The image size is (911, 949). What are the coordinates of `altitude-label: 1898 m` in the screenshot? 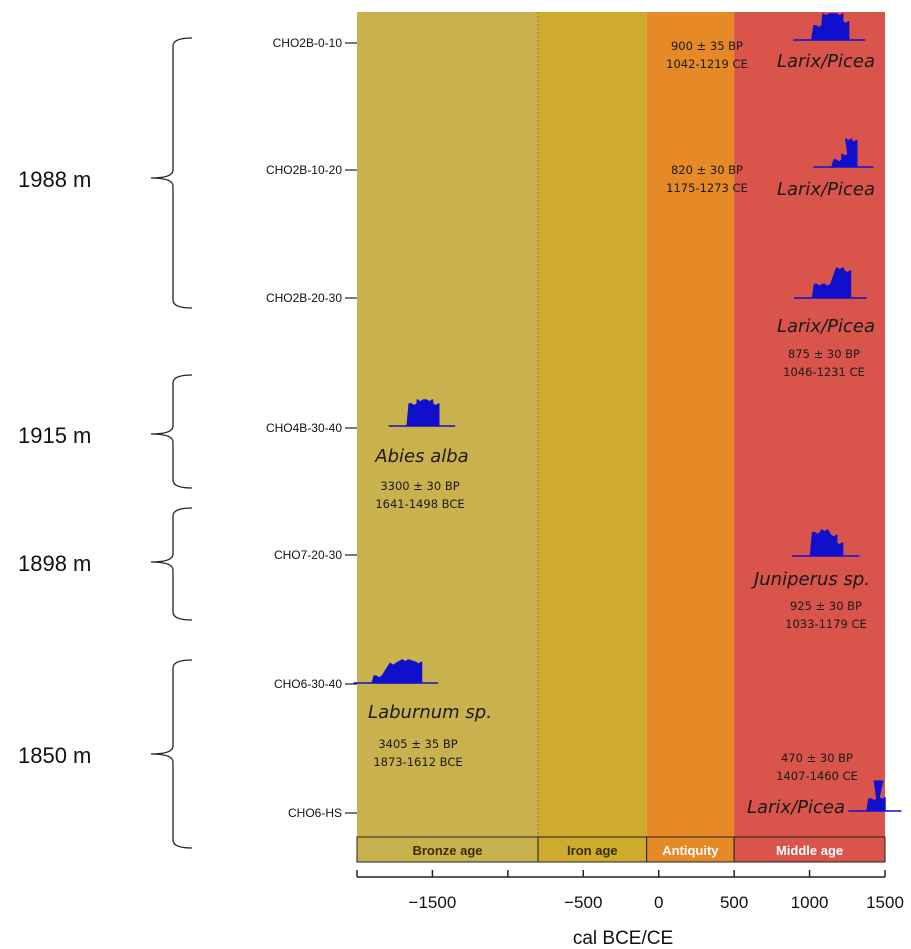 It's located at (54, 563).